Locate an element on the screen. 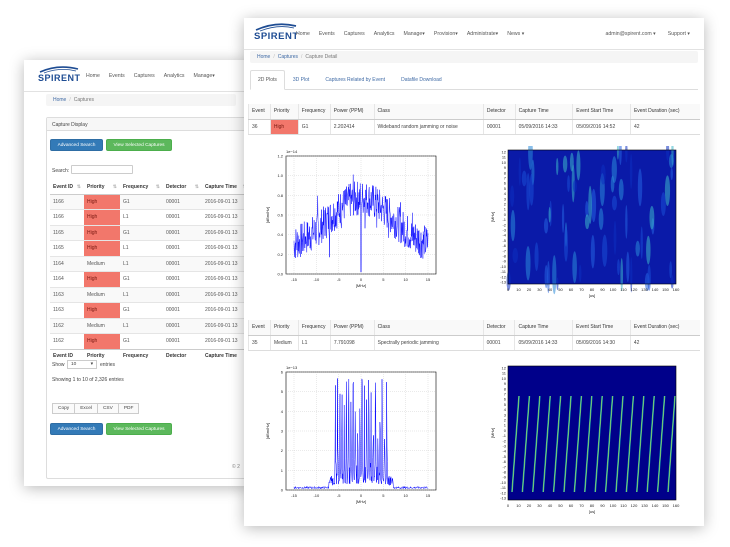  table-row: 1163 High G1 00001 2016-09-01 13 is located at coordinates (150, 310).